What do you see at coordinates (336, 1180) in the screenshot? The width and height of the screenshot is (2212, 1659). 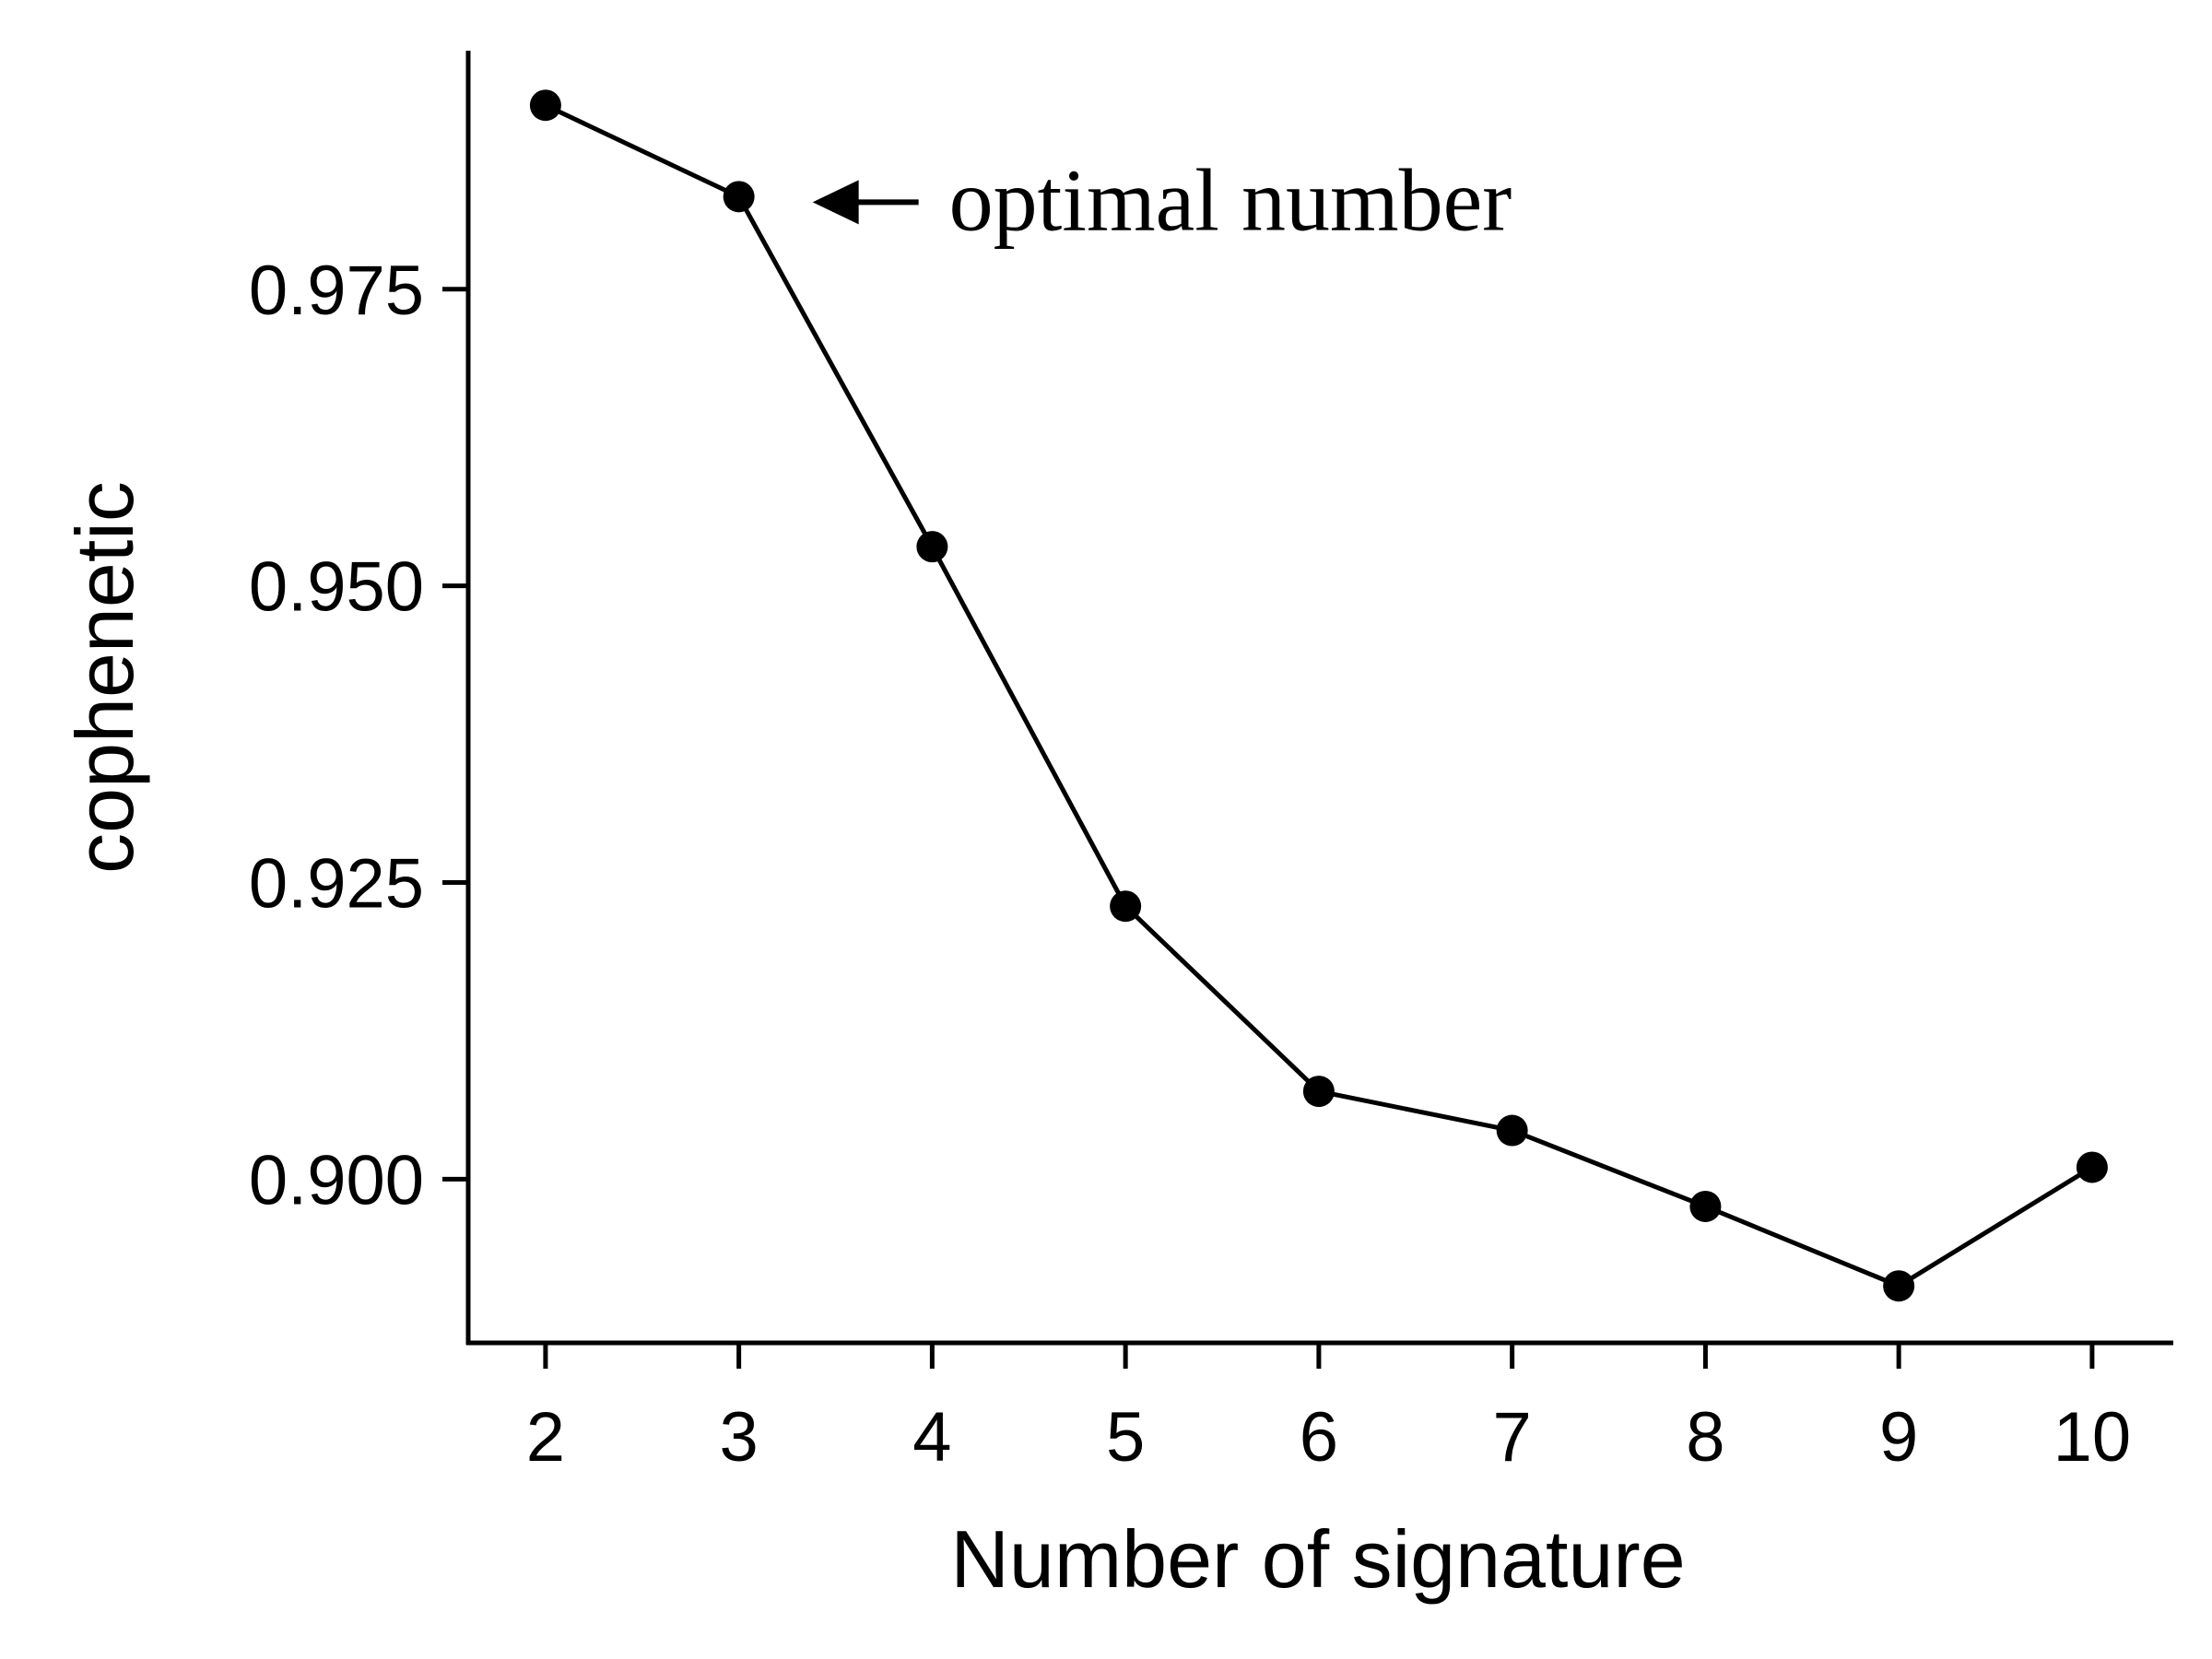 I see `y-tick-label: 0.900` at bounding box center [336, 1180].